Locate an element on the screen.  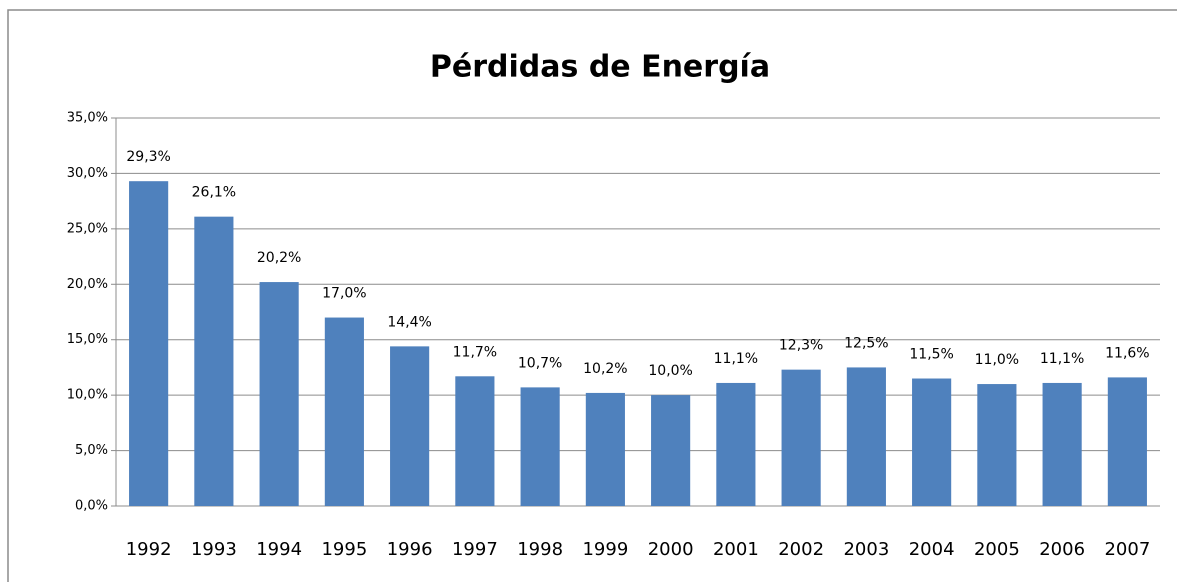
y-tick-label: 5,0% is located at coordinates (91, 450).